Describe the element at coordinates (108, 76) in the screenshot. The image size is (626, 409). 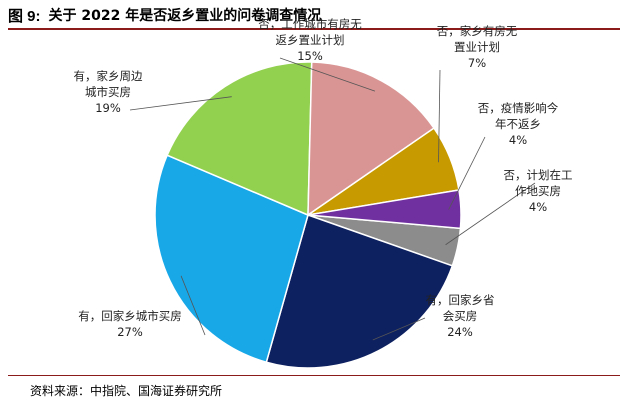
I see `slice-category-label: 有，家乡周边` at that location.